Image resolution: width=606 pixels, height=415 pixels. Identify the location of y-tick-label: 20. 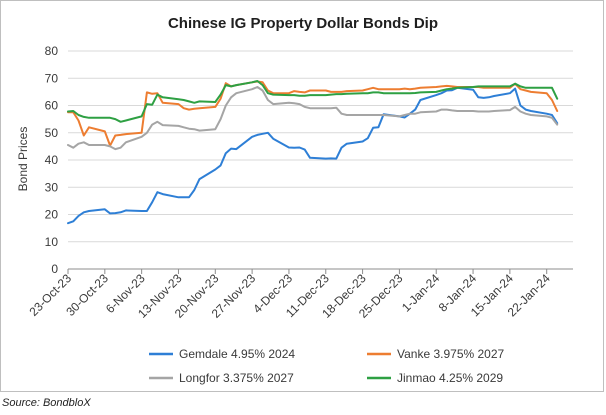
(52, 215).